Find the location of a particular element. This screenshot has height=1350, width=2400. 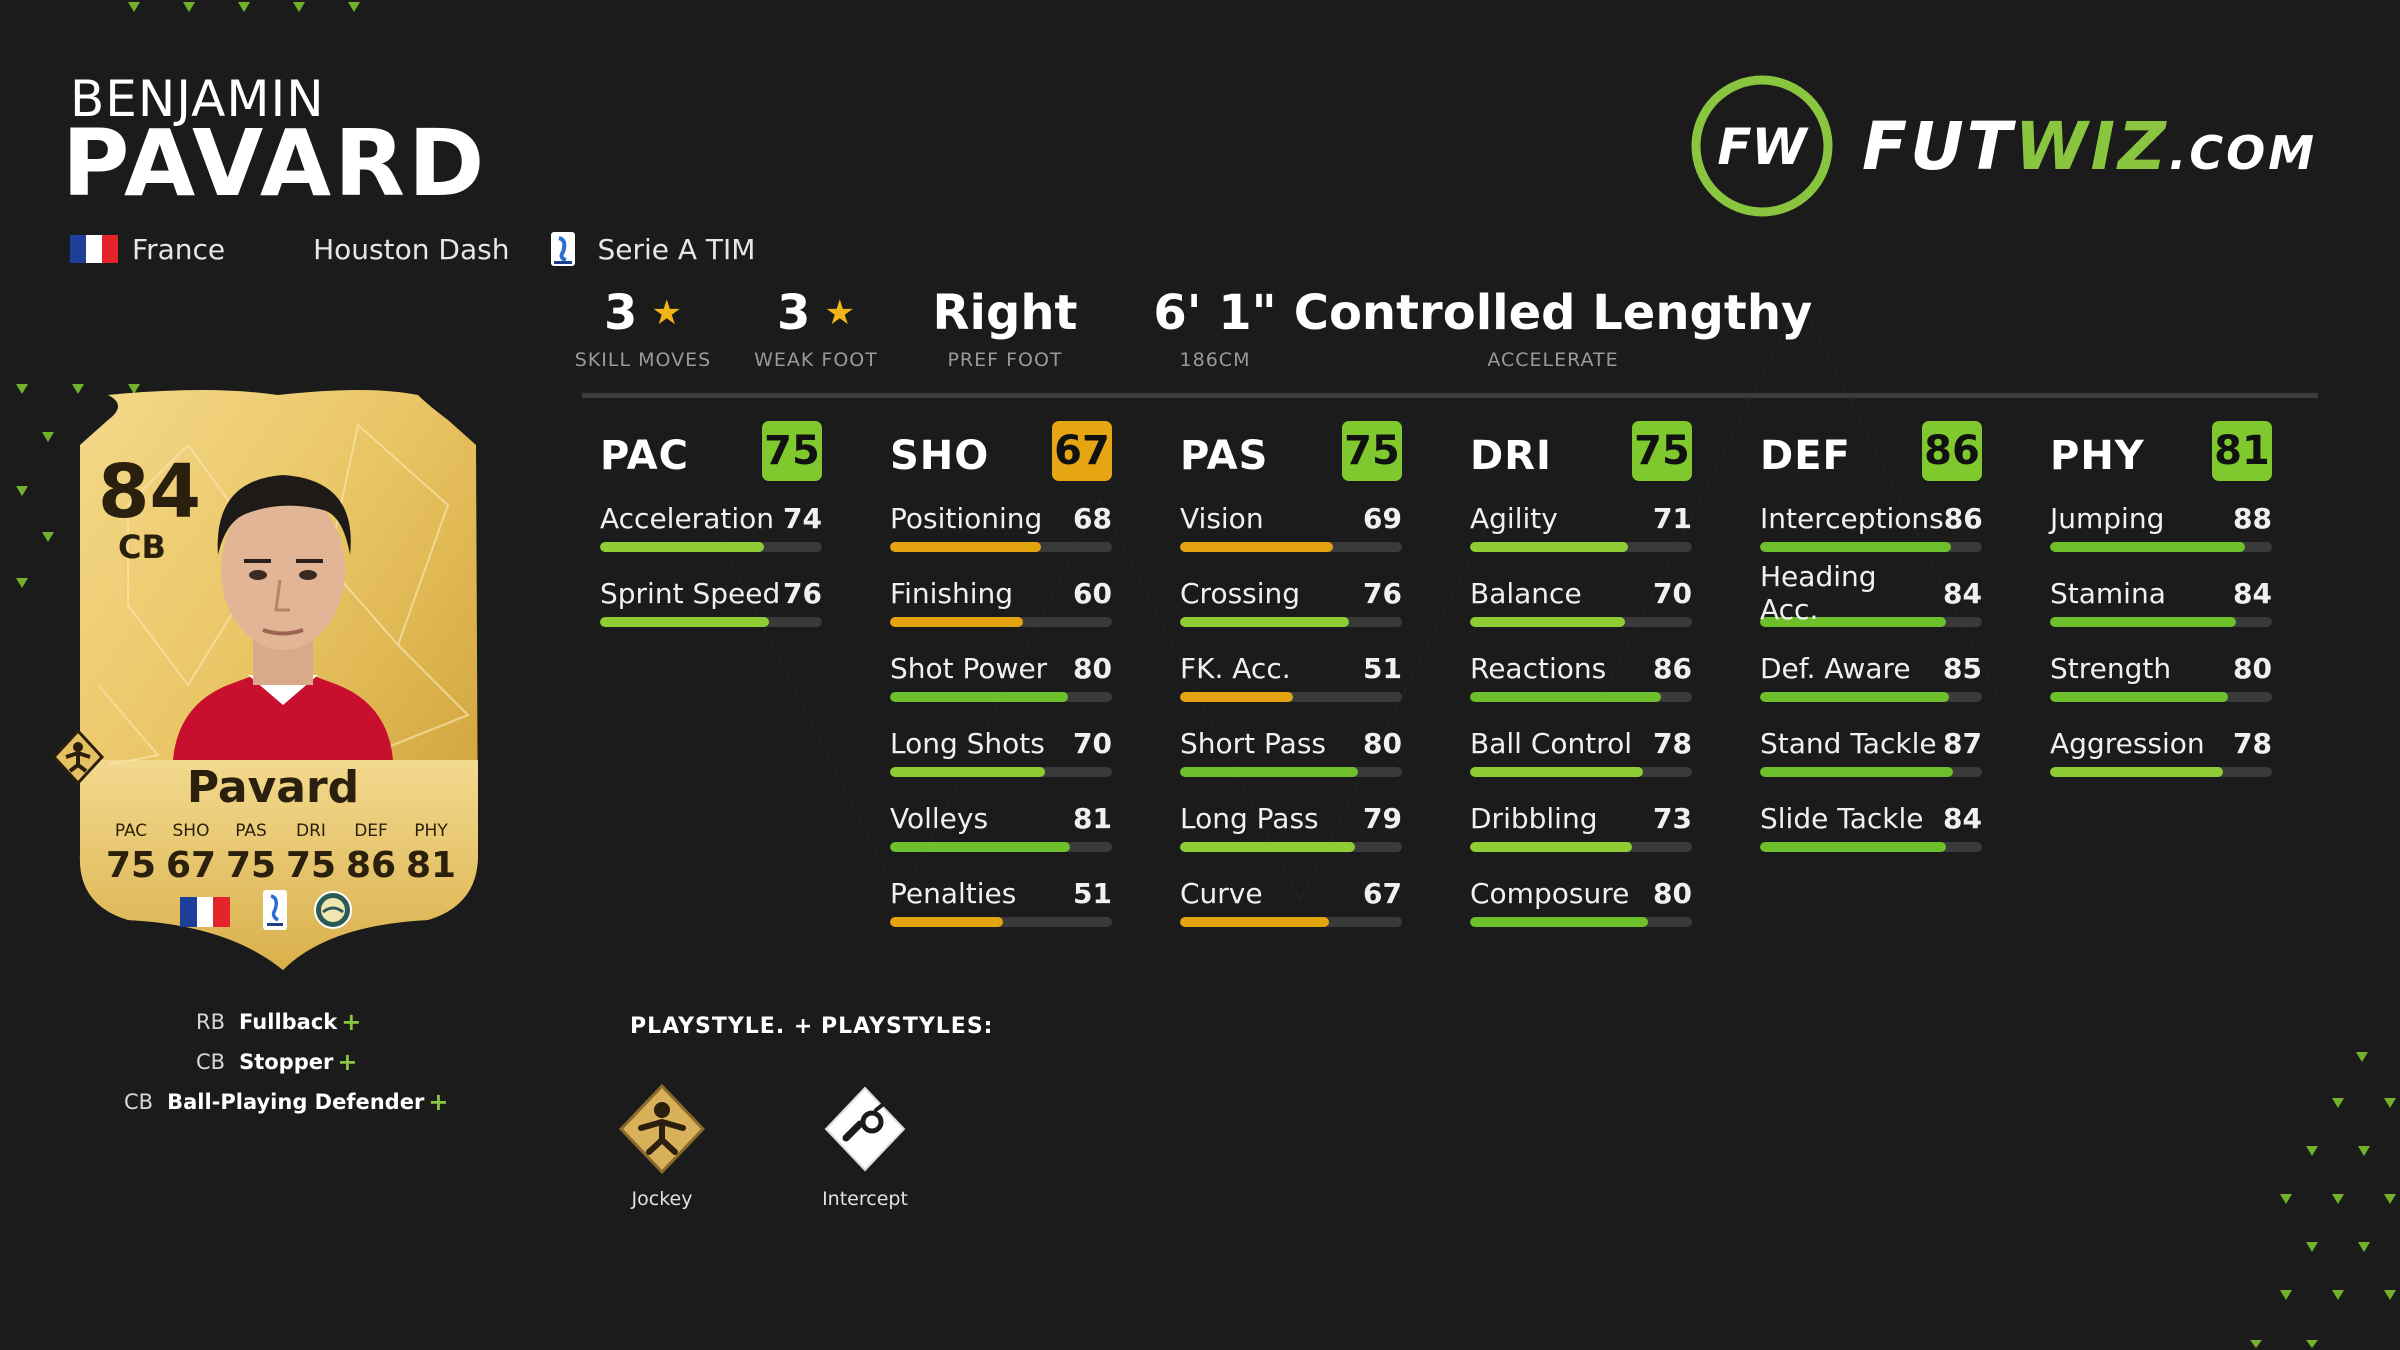

attribute-row: Vision 69 is located at coordinates (1291, 535).